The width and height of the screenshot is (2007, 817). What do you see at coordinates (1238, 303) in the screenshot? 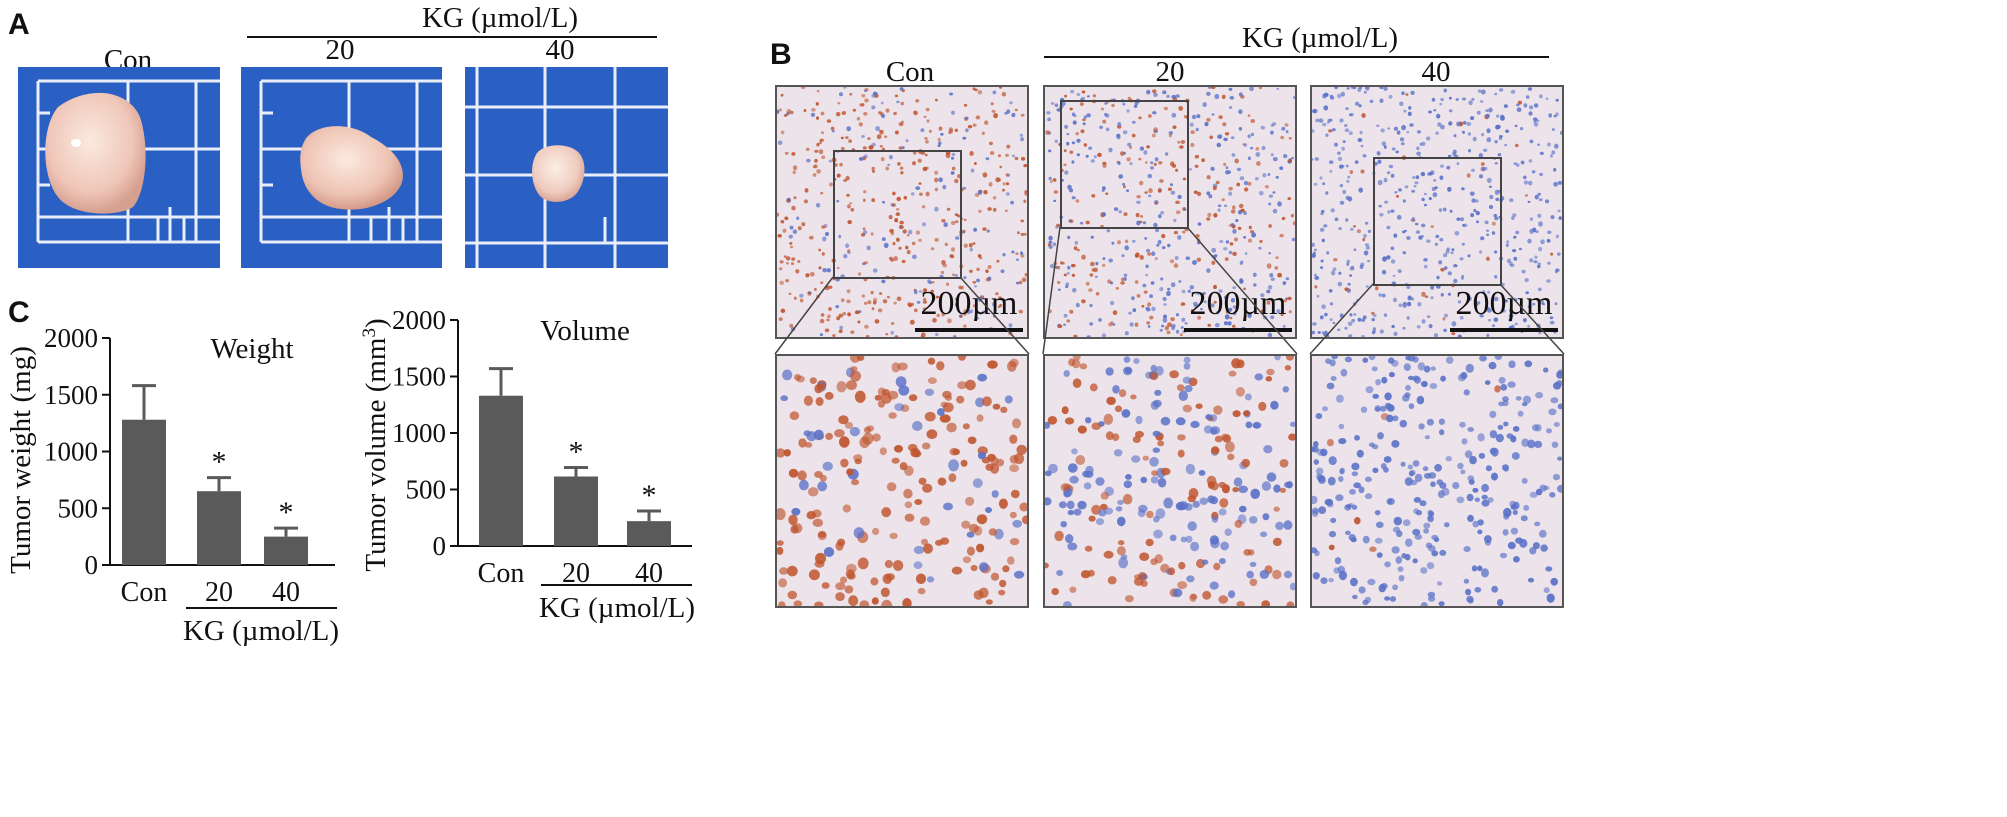
I see `scale-bar-label-20: 200µm` at bounding box center [1238, 303].